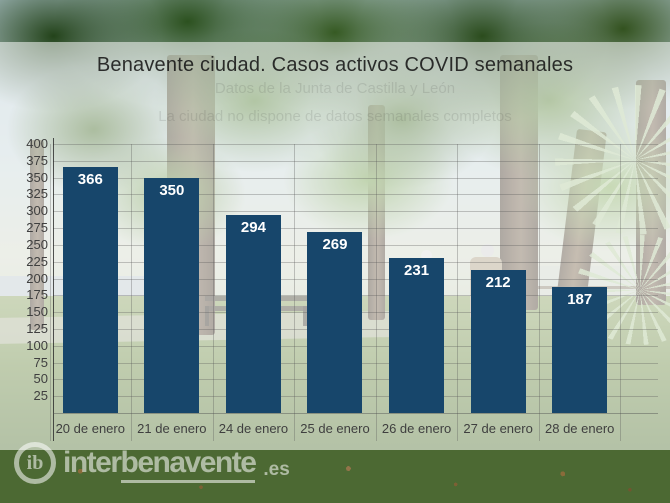 The image size is (670, 503). What do you see at coordinates (37, 143) in the screenshot?
I see `y-tick-label: 400` at bounding box center [37, 143].